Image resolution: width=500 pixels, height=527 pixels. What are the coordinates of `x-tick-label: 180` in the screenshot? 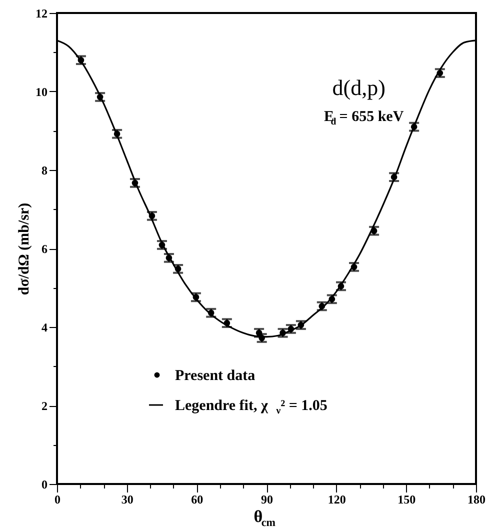 It's located at (477, 499).